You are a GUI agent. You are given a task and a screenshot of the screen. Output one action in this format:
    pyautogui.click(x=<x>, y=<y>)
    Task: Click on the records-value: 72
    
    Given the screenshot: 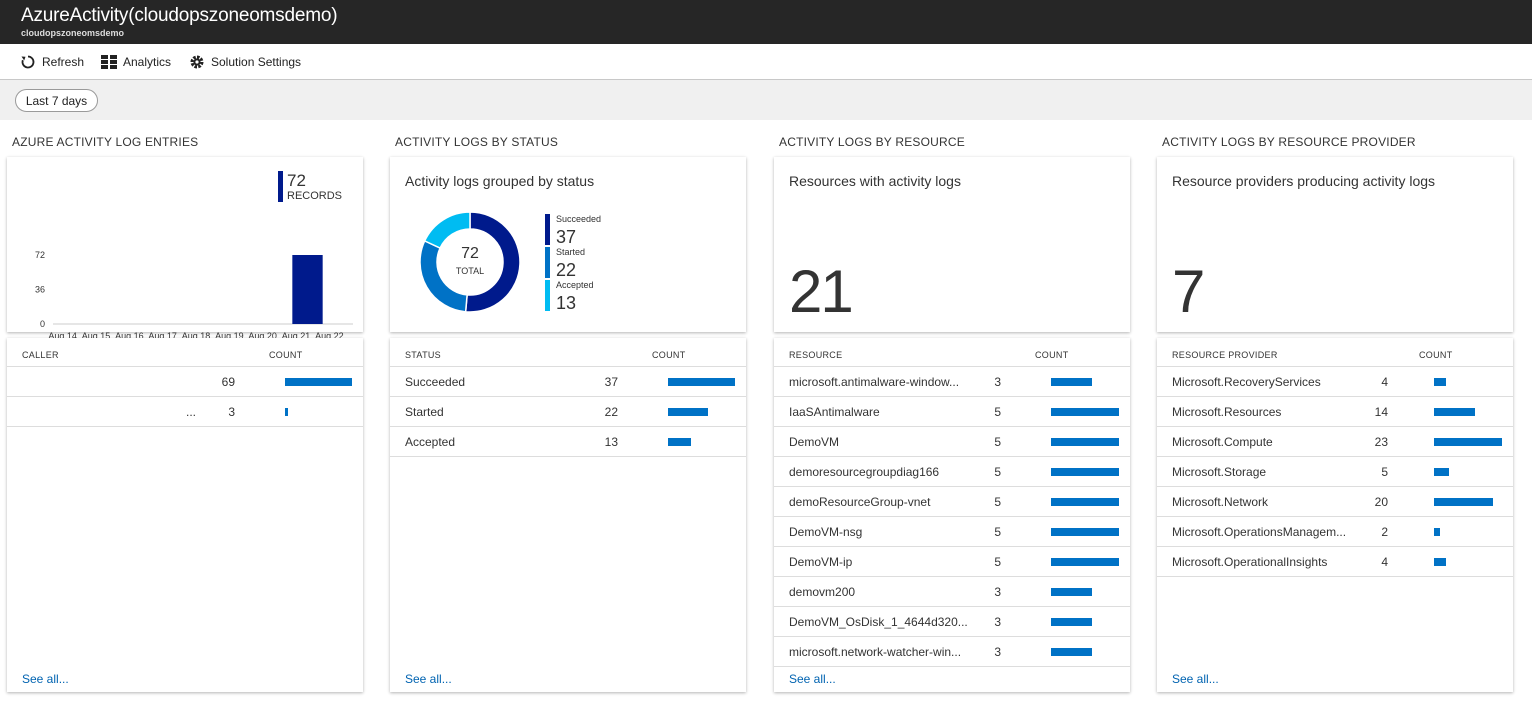 What is the action you would take?
    pyautogui.click(x=296, y=180)
    